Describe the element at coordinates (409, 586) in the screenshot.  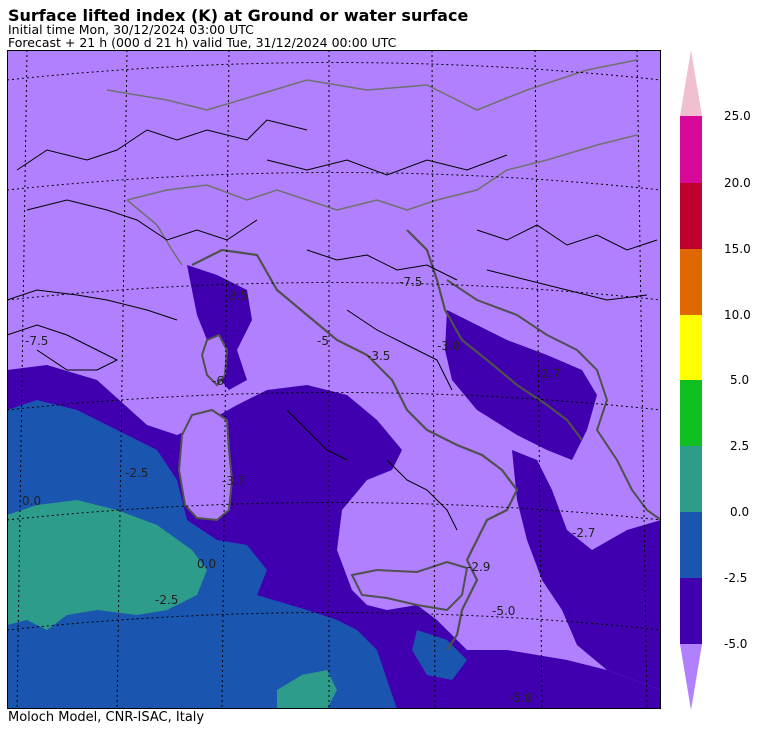
I see `island-sicily` at that location.